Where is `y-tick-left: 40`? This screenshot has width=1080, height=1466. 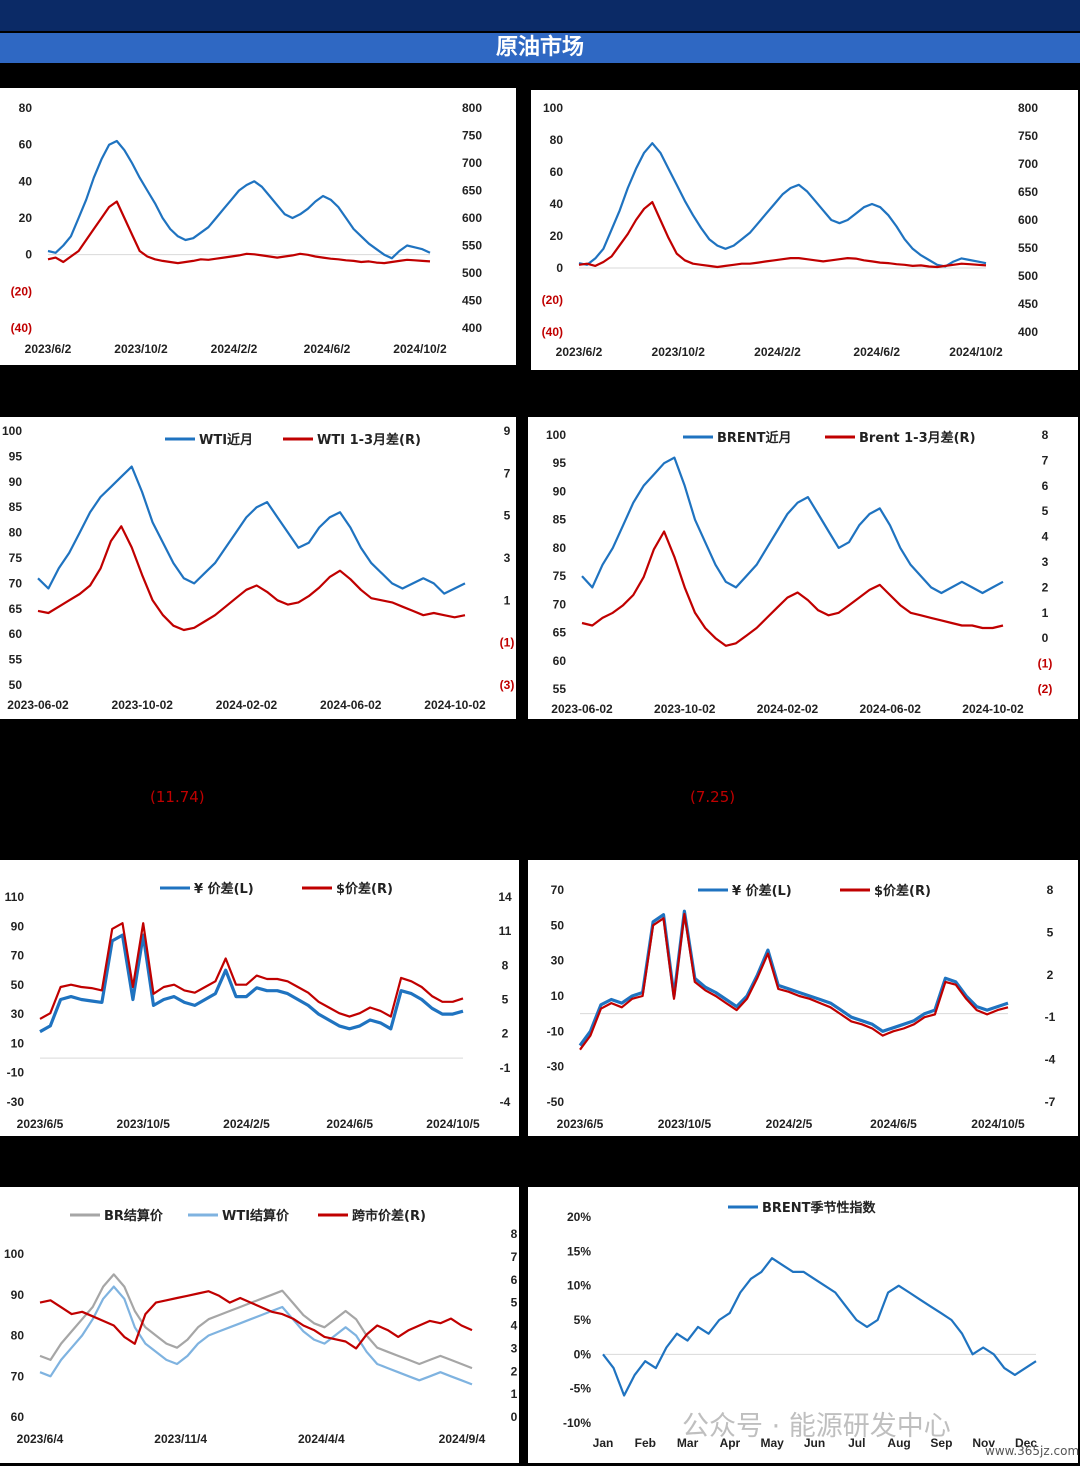
y-tick-left: 40 is located at coordinates (26, 181).